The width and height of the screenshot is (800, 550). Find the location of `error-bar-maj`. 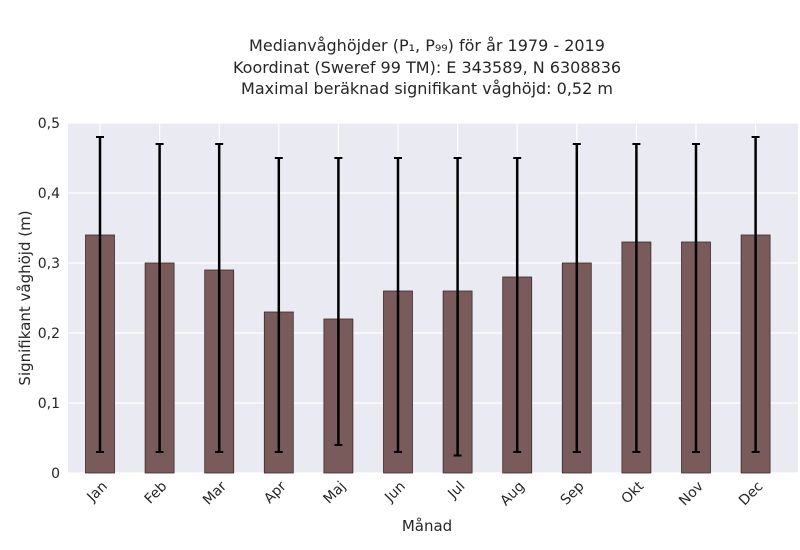

error-bar-maj is located at coordinates (338, 301).